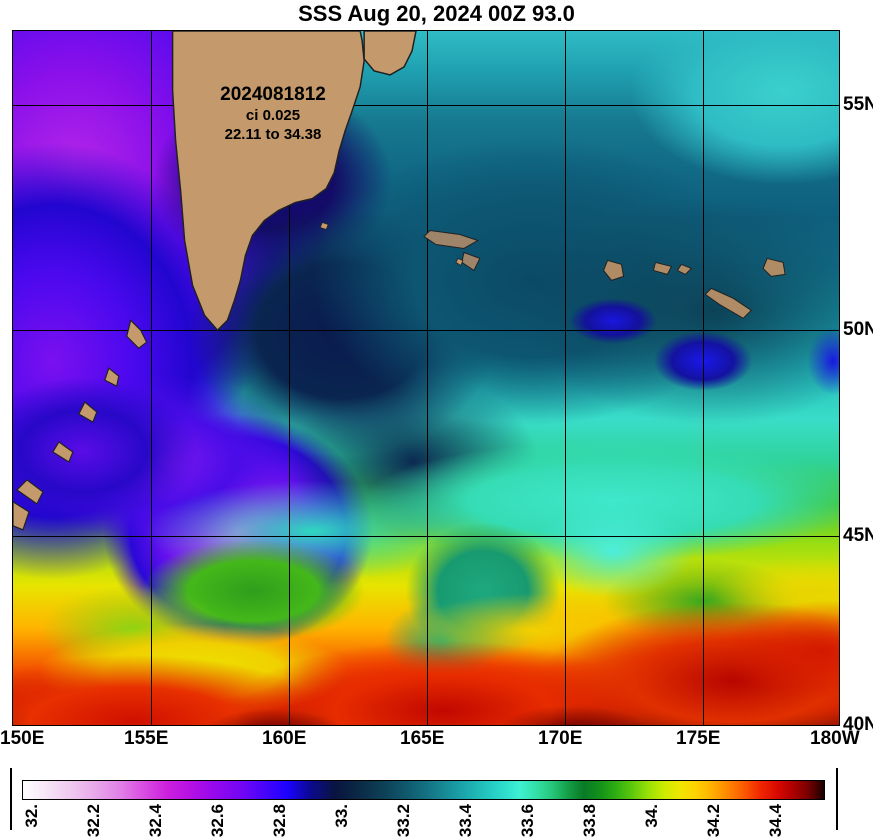  I want to click on gridline-55N, so click(426, 105).